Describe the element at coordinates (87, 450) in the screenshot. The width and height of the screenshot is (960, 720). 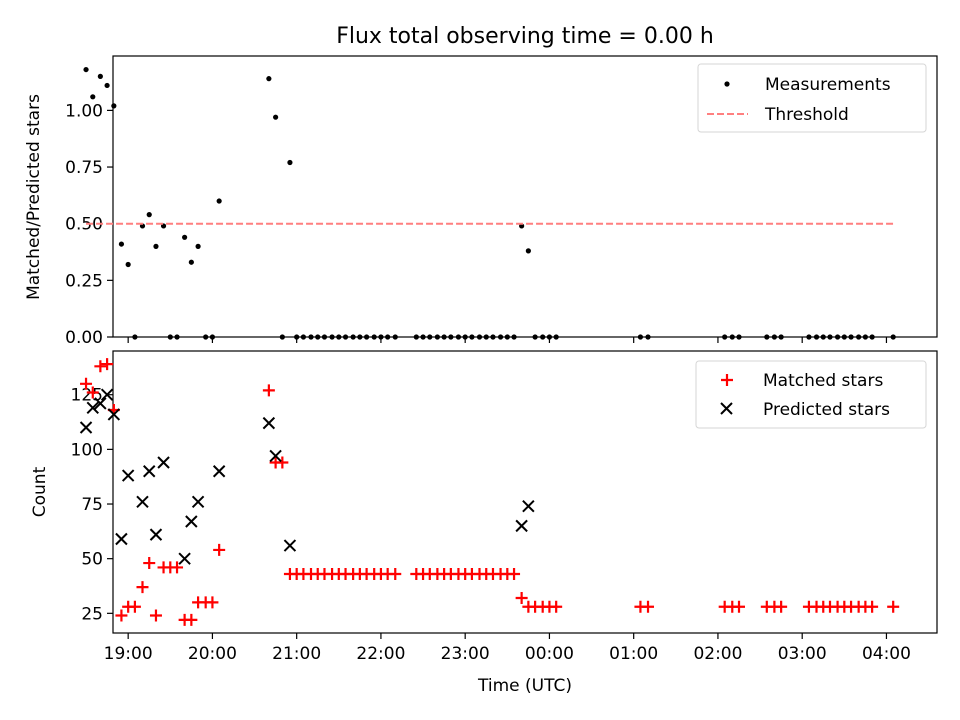
I see `y-tick-label: 100` at that location.